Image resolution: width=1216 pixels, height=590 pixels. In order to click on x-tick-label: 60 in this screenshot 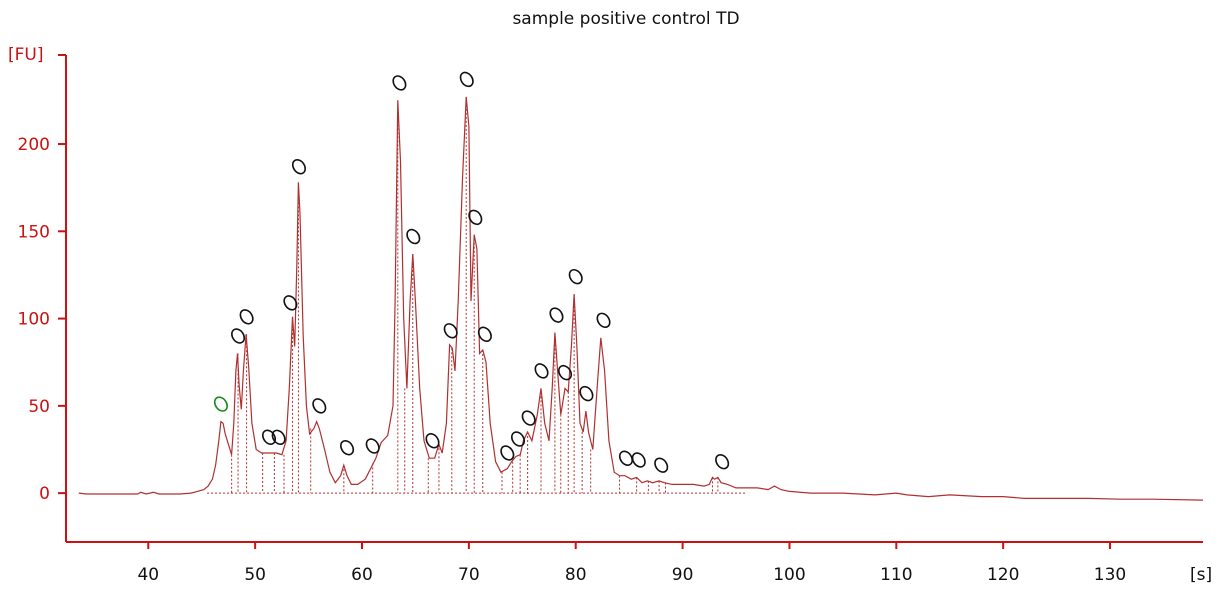, I will do `click(362, 575)`.